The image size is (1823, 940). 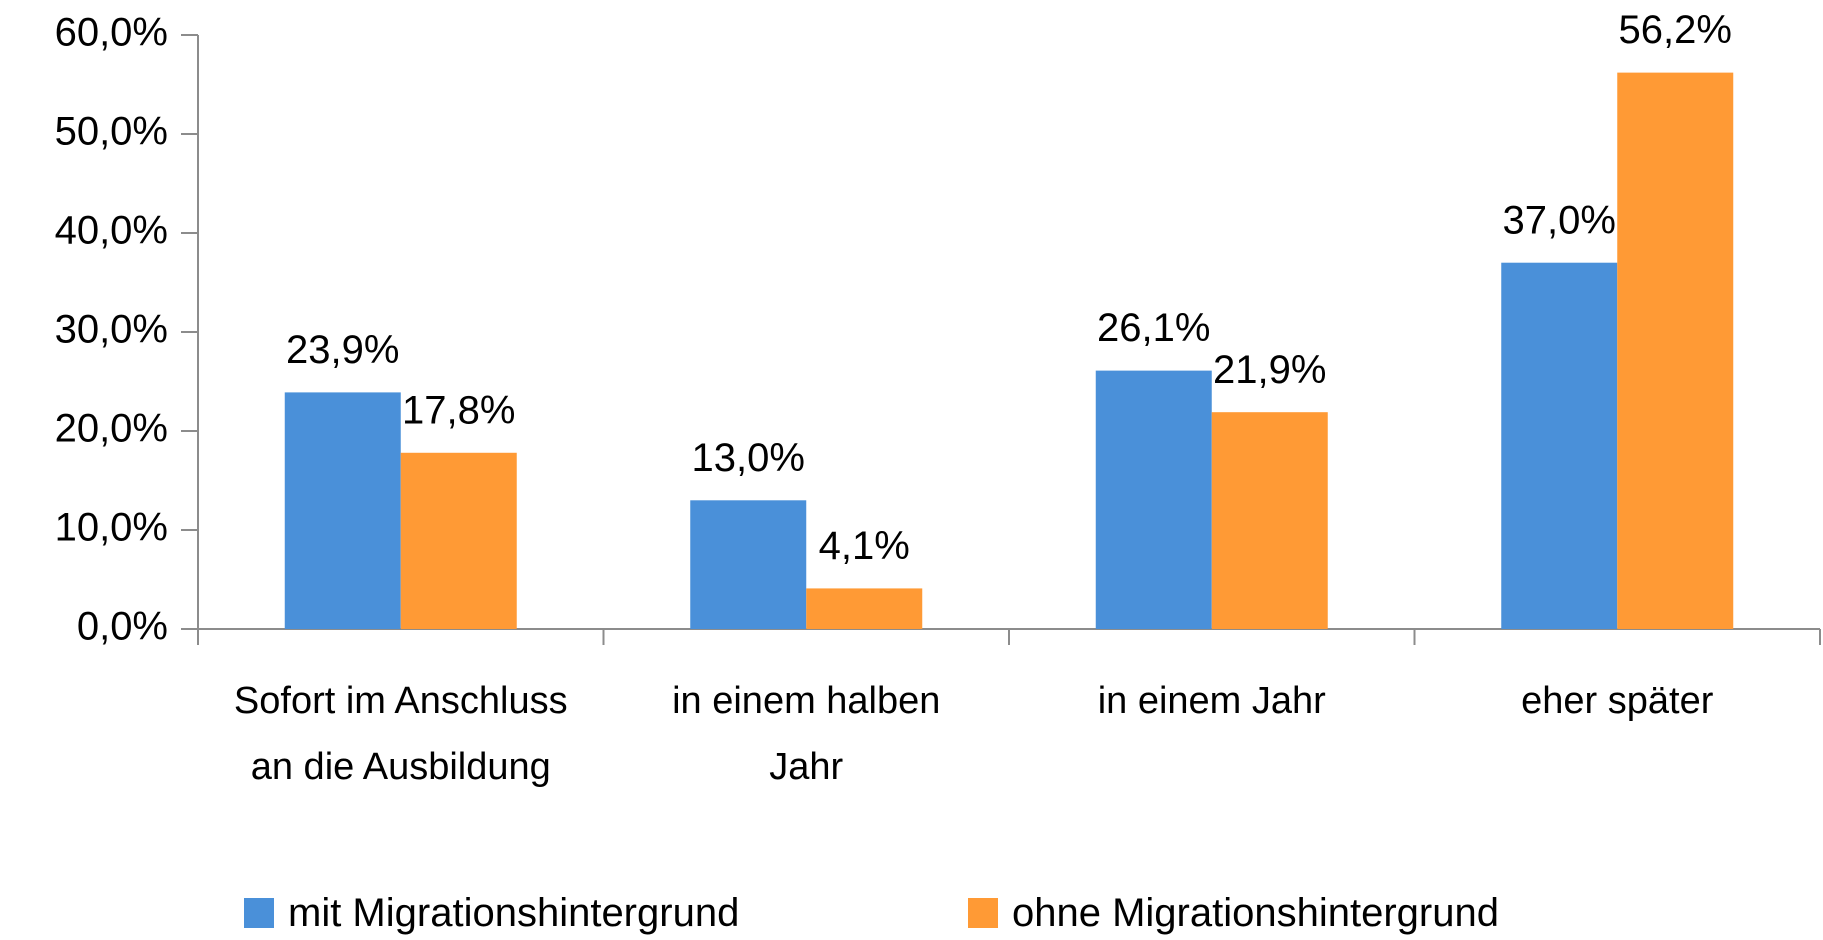 What do you see at coordinates (514, 912) in the screenshot?
I see `legend-label: mit Migrationshintergrund` at bounding box center [514, 912].